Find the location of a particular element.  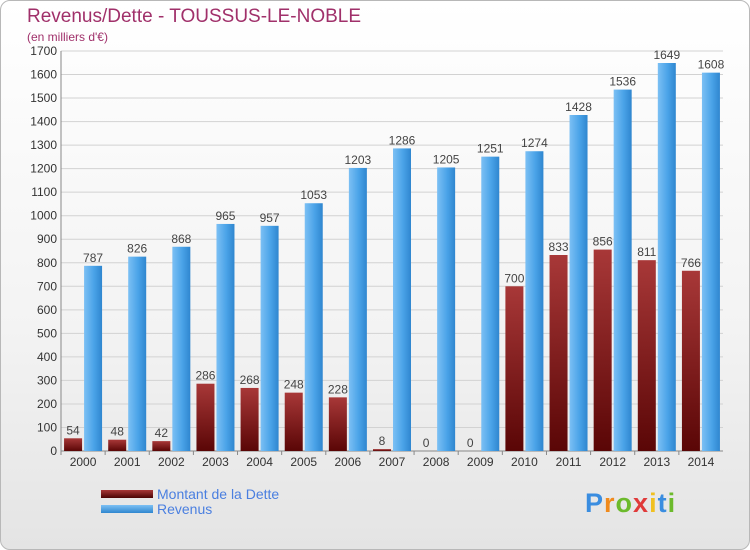

bar-dette-2003 is located at coordinates (205, 417).